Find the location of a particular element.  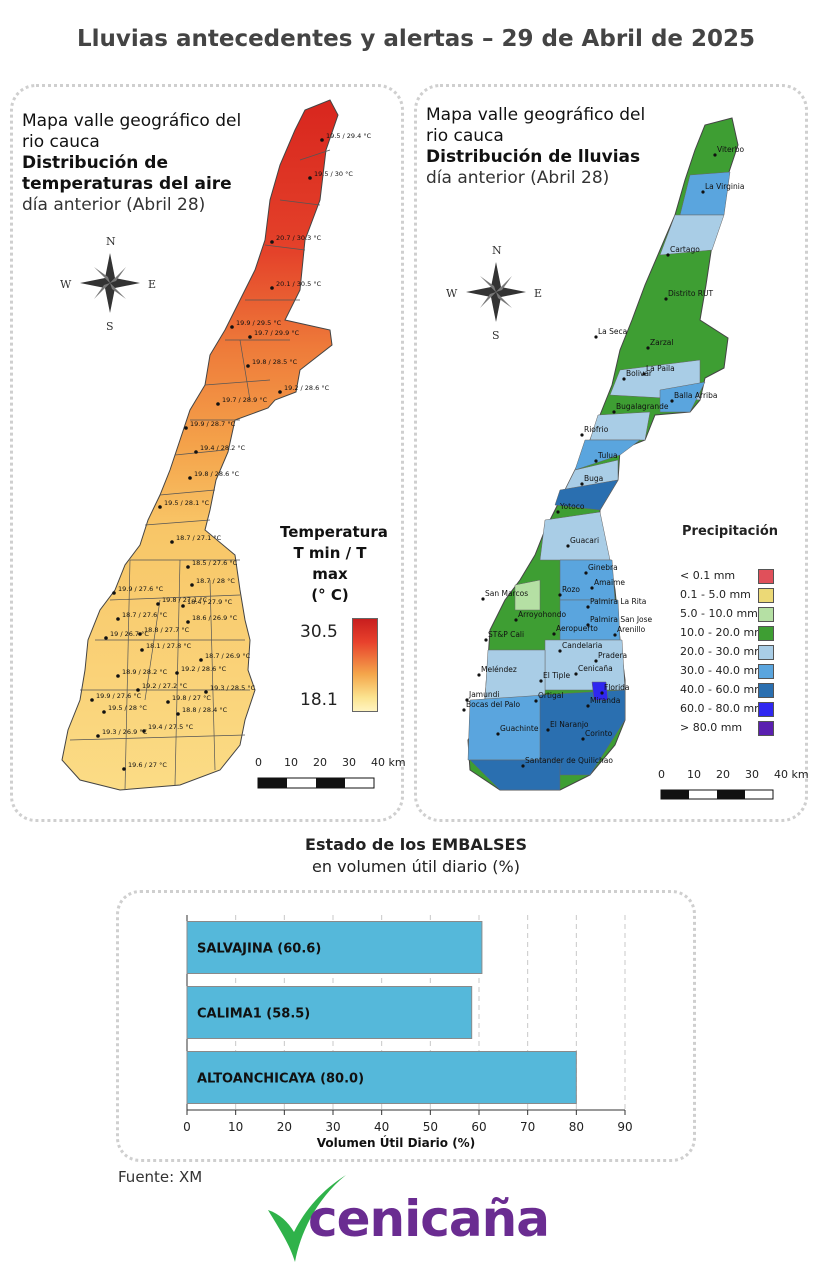

place-label: Santander de Quilichao is located at coordinates (569, 760).